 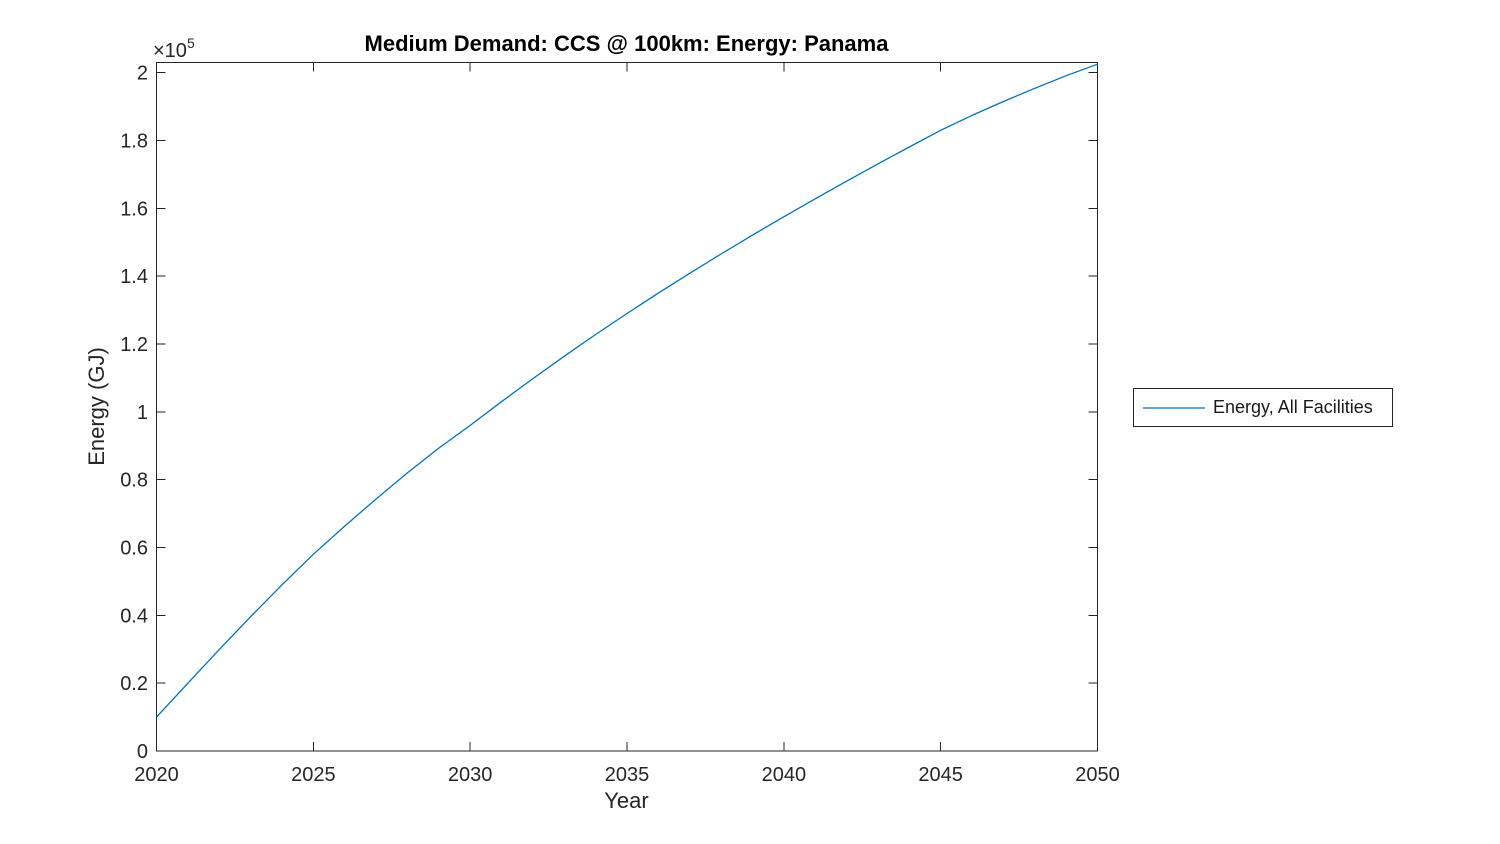 I want to click on y-axis-multiplier-exponent: 5, so click(x=191, y=43).